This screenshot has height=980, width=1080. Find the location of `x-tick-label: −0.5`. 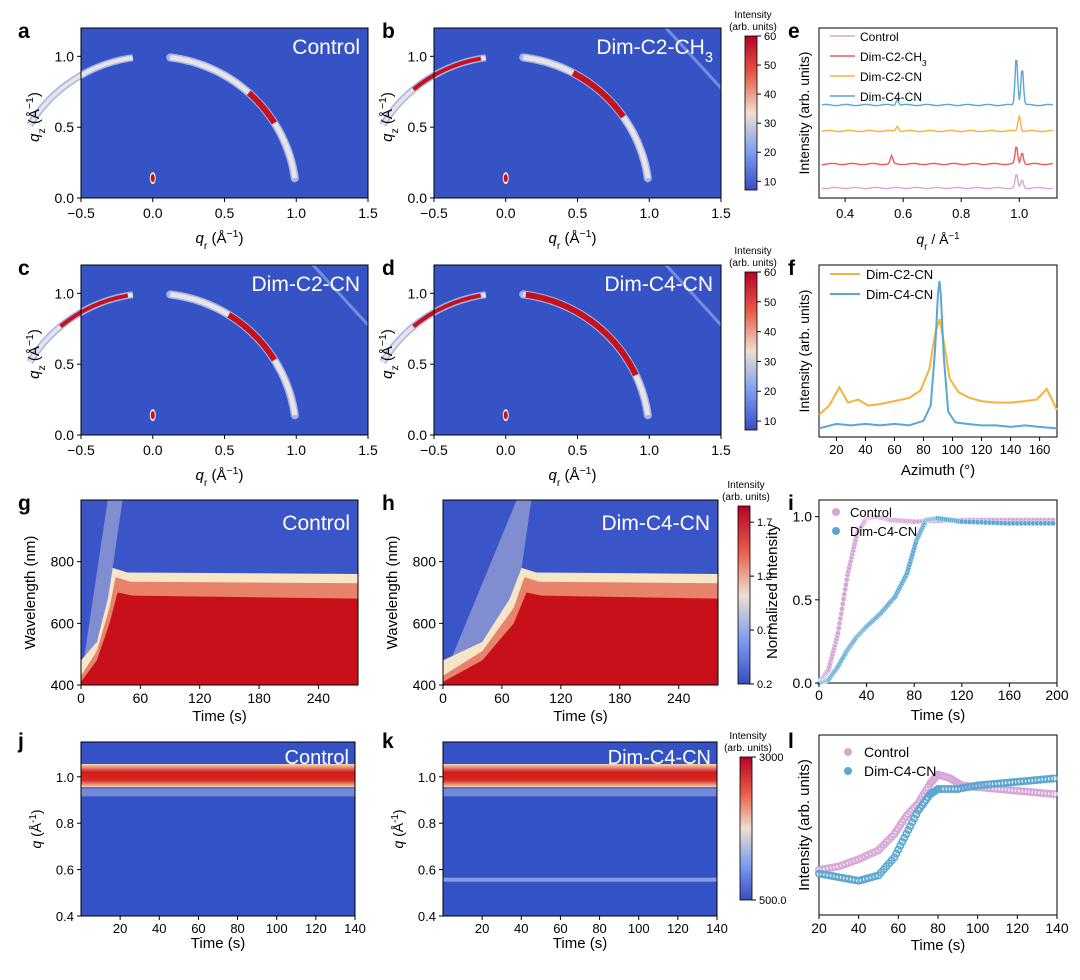

x-tick-label: −0.5 is located at coordinates (81, 450).